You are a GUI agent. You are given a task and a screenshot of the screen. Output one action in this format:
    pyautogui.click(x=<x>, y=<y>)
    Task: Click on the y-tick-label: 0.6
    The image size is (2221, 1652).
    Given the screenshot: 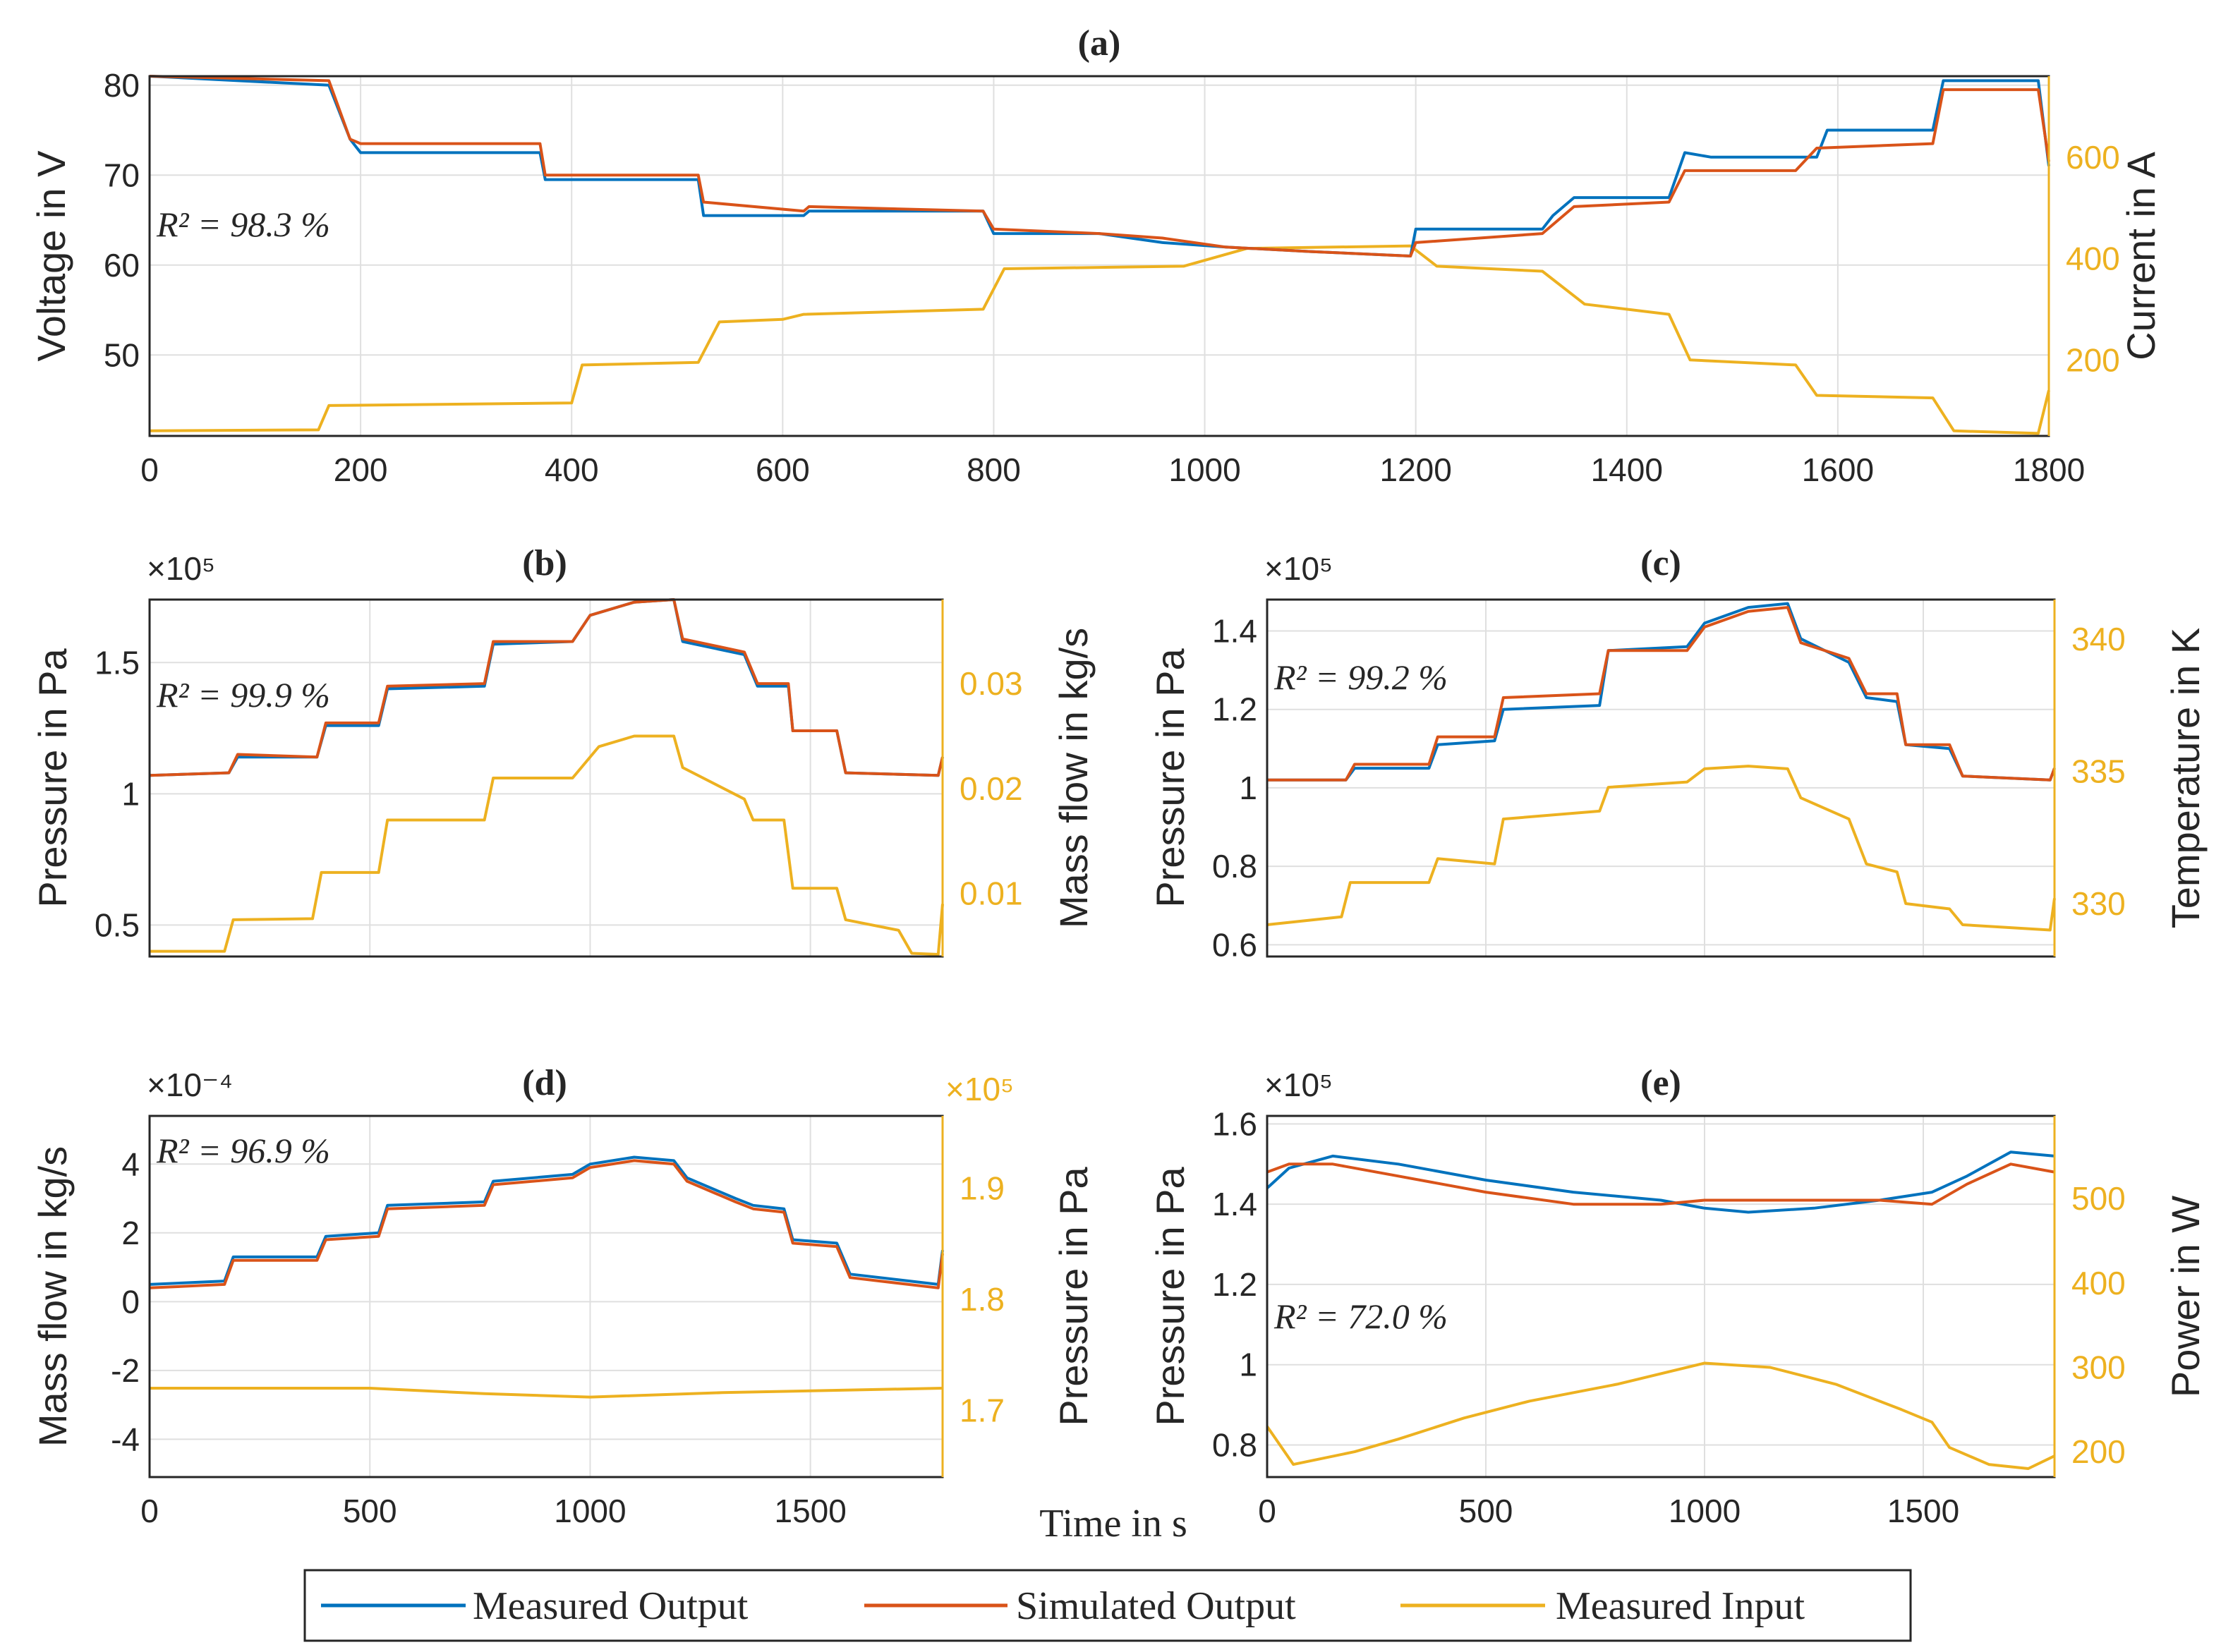 What is the action you would take?
    pyautogui.click(x=1234, y=944)
    